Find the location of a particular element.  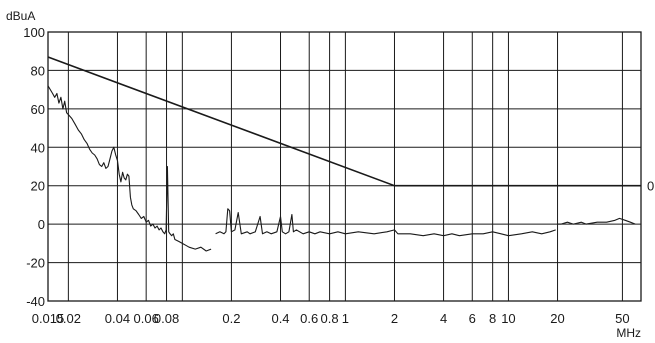

x-tick-label: 50 is located at coordinates (622, 318).